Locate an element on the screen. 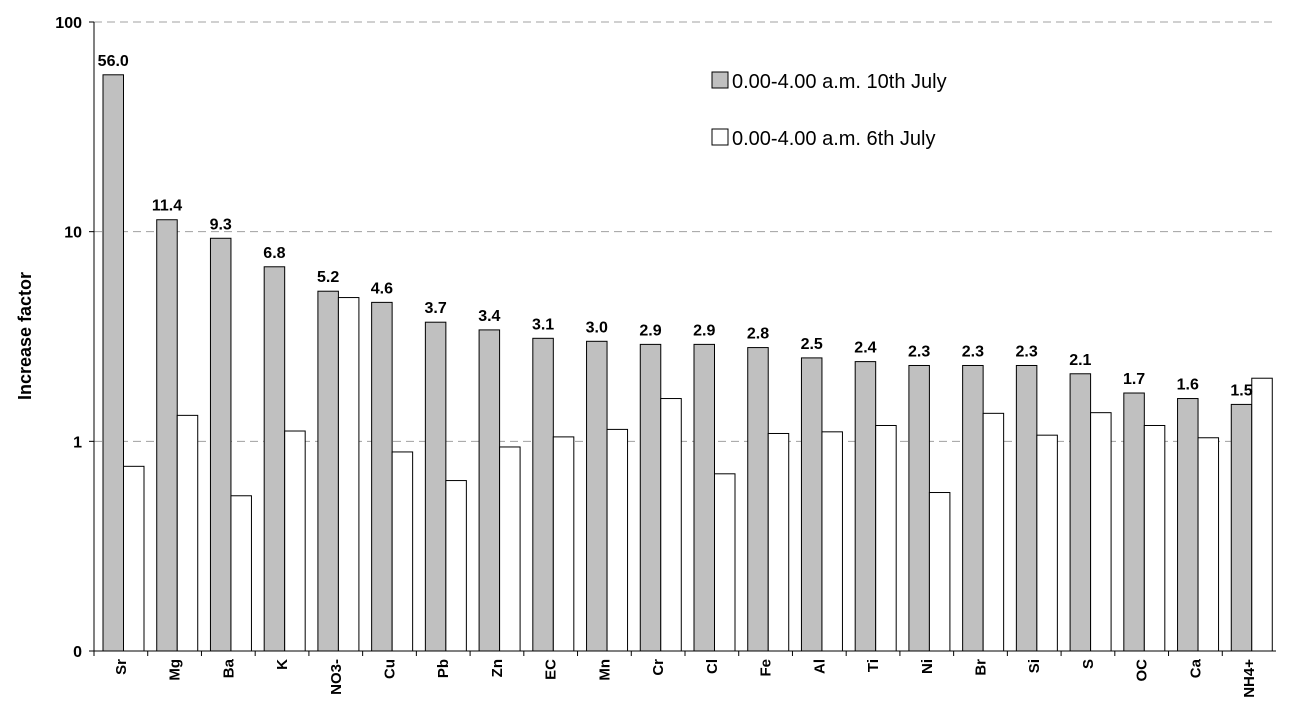  data-label: 9.3 is located at coordinates (221, 224).